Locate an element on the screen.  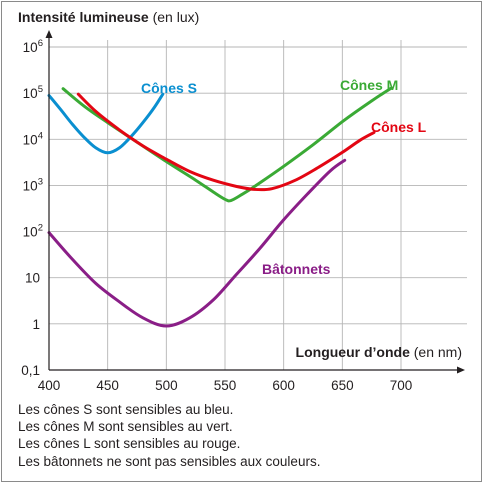
curve-cones-l is located at coordinates (226, 142).